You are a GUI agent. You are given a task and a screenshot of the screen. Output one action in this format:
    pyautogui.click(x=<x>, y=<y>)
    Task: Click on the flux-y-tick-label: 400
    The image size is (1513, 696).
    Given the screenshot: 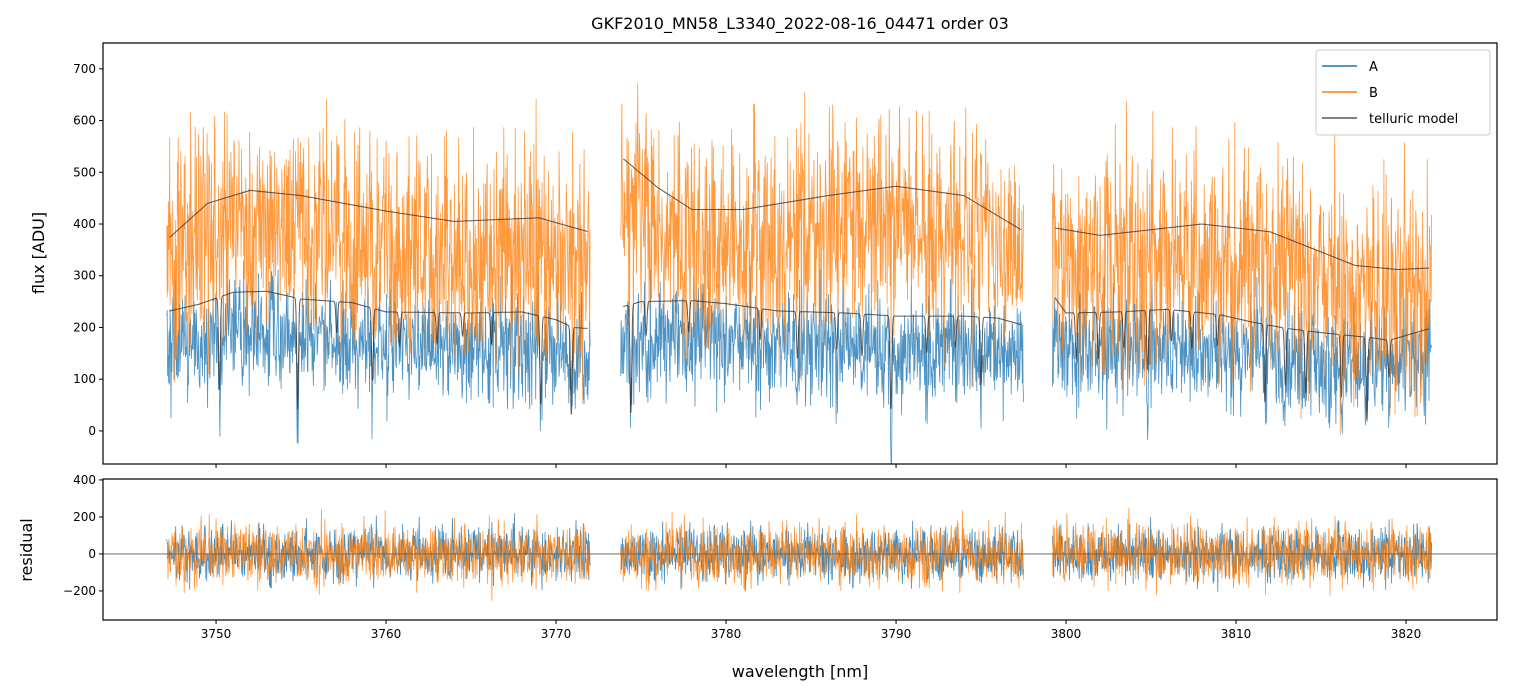 What is the action you would take?
    pyautogui.click(x=84, y=224)
    